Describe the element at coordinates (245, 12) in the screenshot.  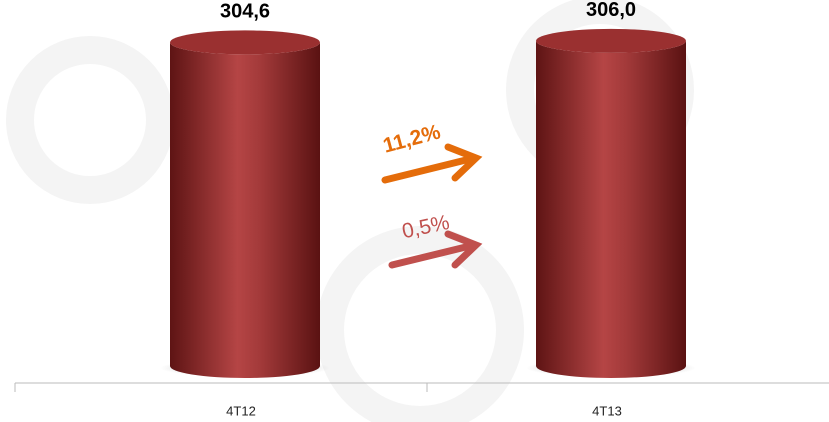
I see `value-label: 304,6` at that location.